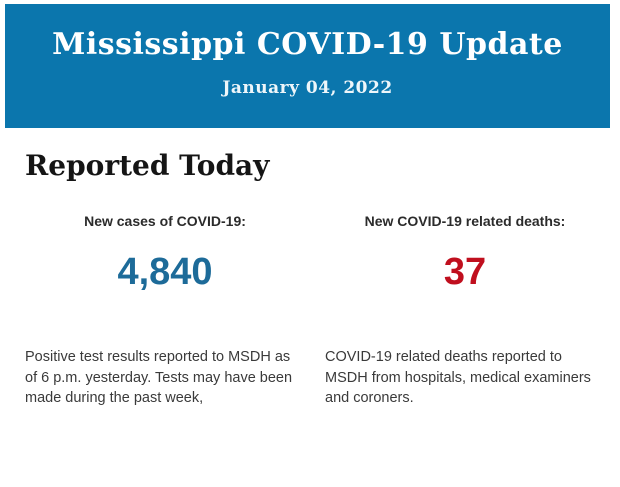 Image resolution: width=620 pixels, height=487 pixels. Describe the element at coordinates (307, 87) in the screenshot. I see `report-date: January 04, 2022` at that location.